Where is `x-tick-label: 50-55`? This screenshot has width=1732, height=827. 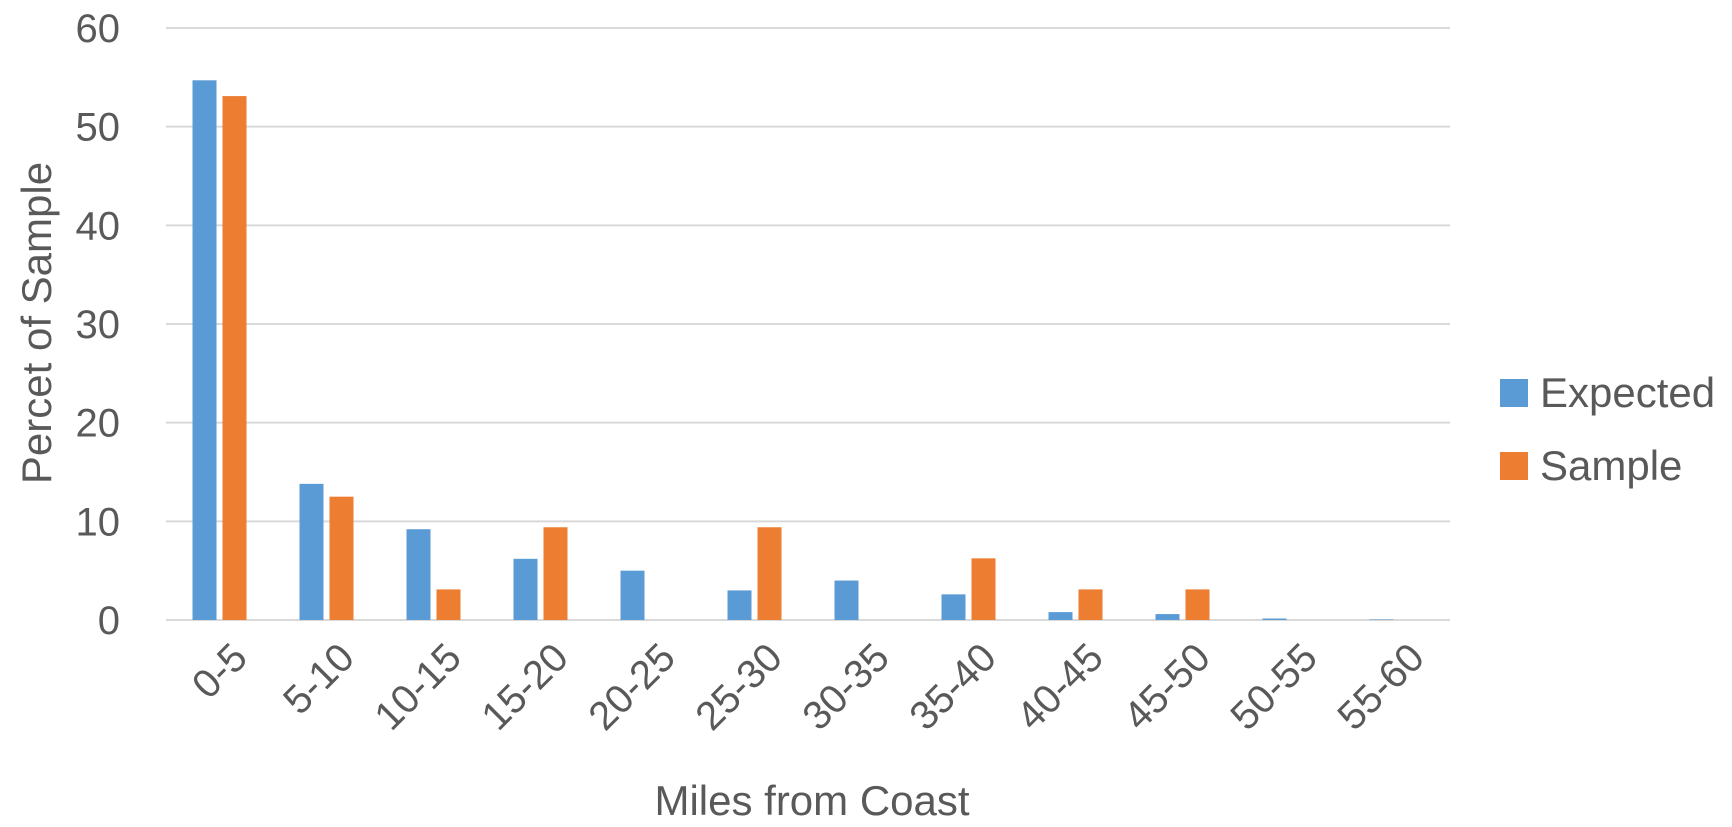 x-tick-label: 50-55 is located at coordinates (1273, 686).